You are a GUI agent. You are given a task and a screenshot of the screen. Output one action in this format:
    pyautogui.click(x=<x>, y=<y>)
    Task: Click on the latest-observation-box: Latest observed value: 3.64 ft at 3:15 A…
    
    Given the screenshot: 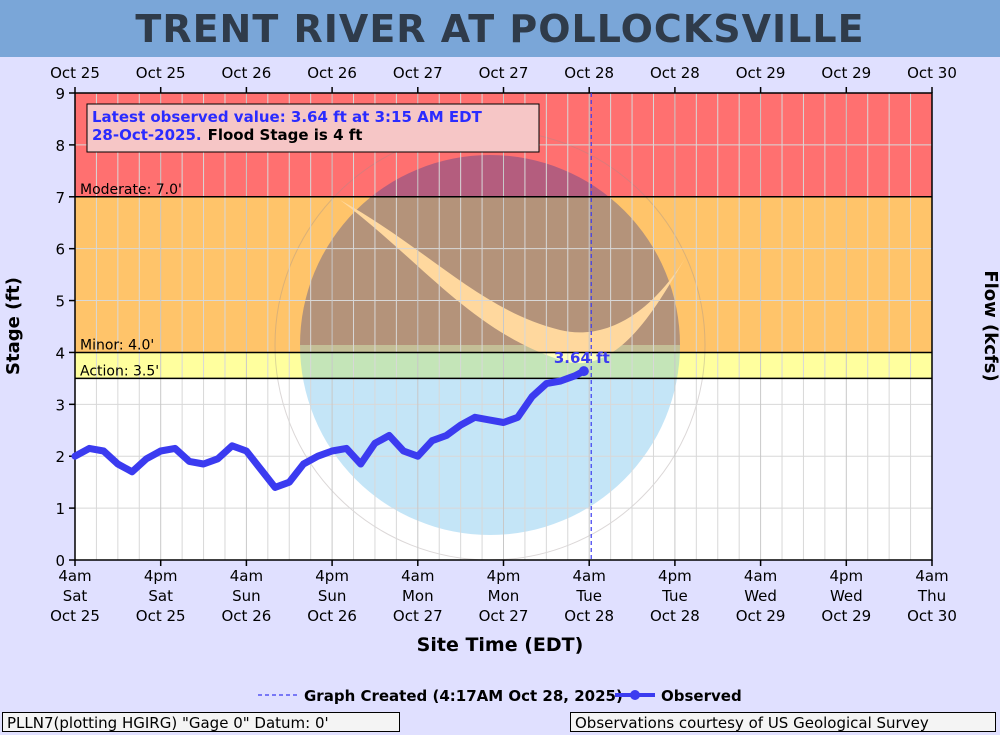 What is the action you would take?
    pyautogui.click(x=313, y=128)
    